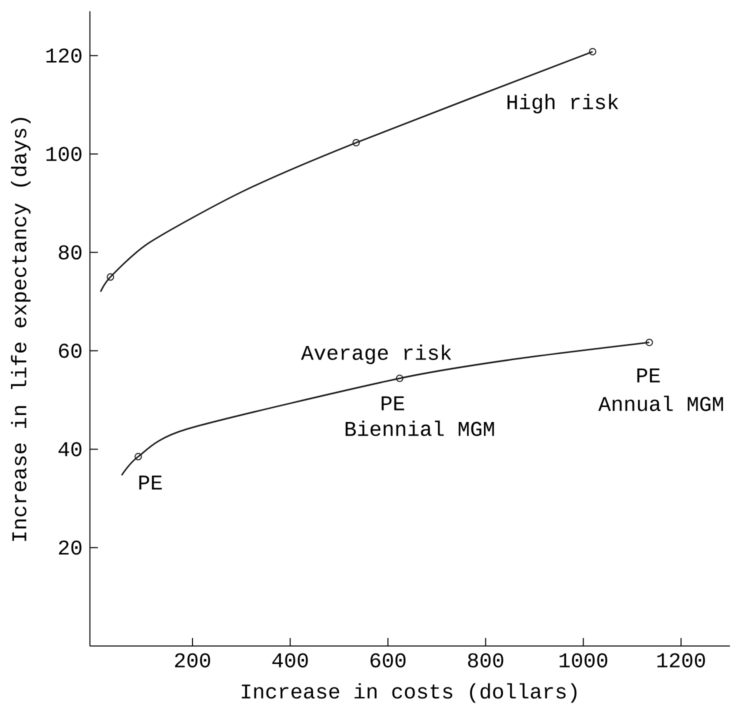  Describe the element at coordinates (563, 104) in the screenshot. I see `series-label: High risk` at that location.